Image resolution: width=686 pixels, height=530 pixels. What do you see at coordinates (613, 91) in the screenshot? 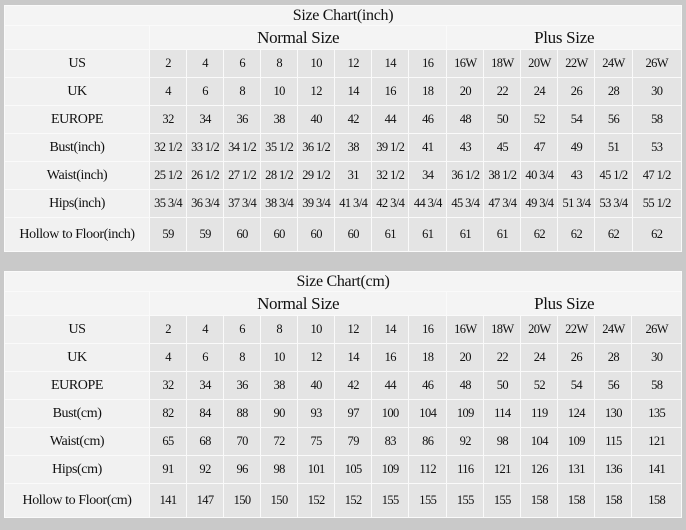
I see `table-cell: 28` at bounding box center [613, 91].